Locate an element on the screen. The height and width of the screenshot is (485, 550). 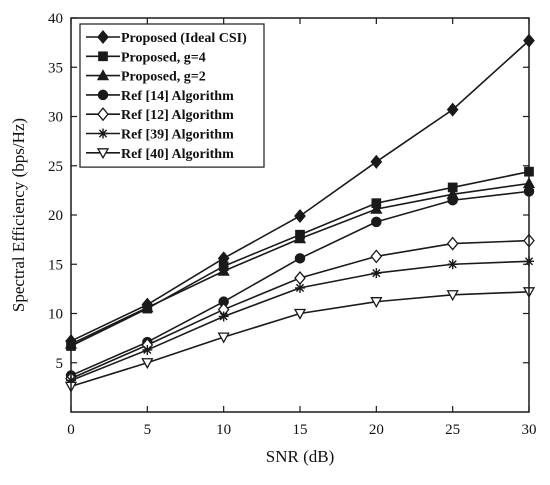
x-axis-title: SNR (dB) is located at coordinates (300, 456).